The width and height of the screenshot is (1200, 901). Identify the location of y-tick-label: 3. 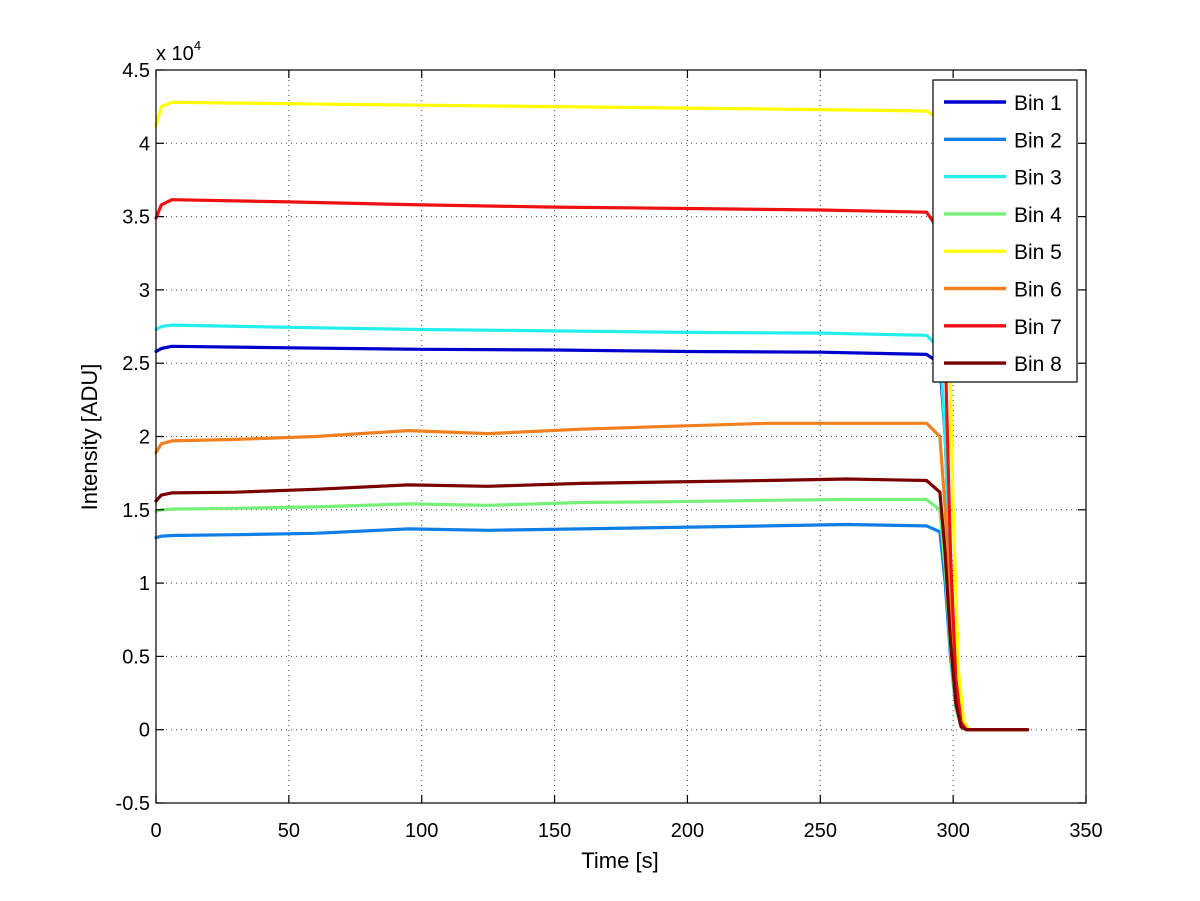
(144, 291).